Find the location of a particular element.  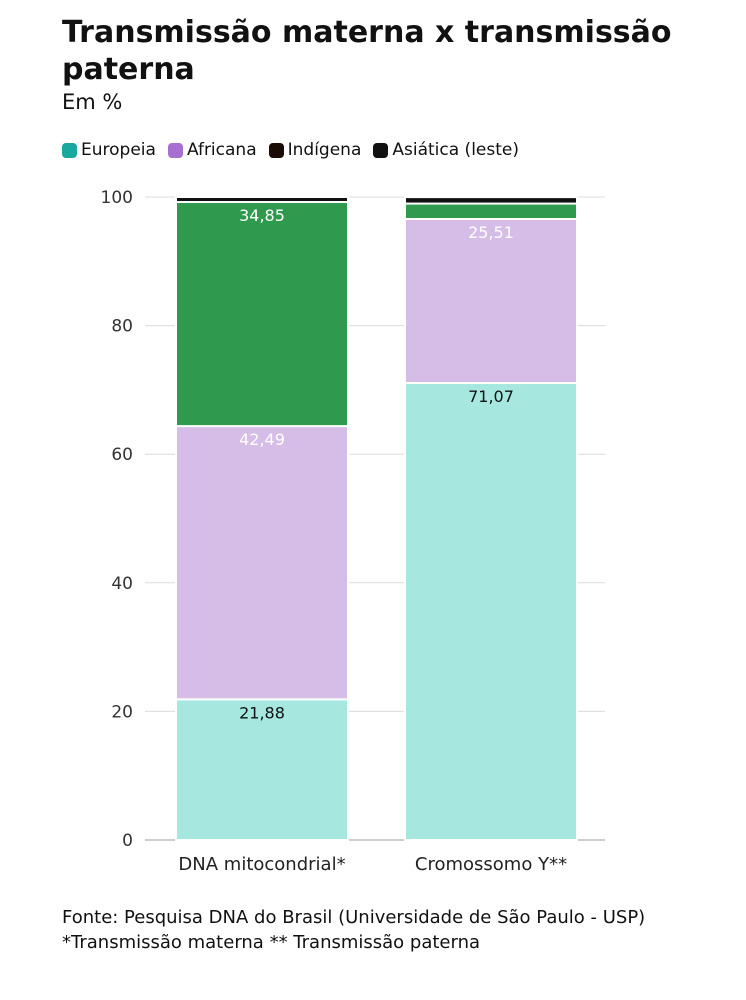

data-label: 21,88 is located at coordinates (262, 712).